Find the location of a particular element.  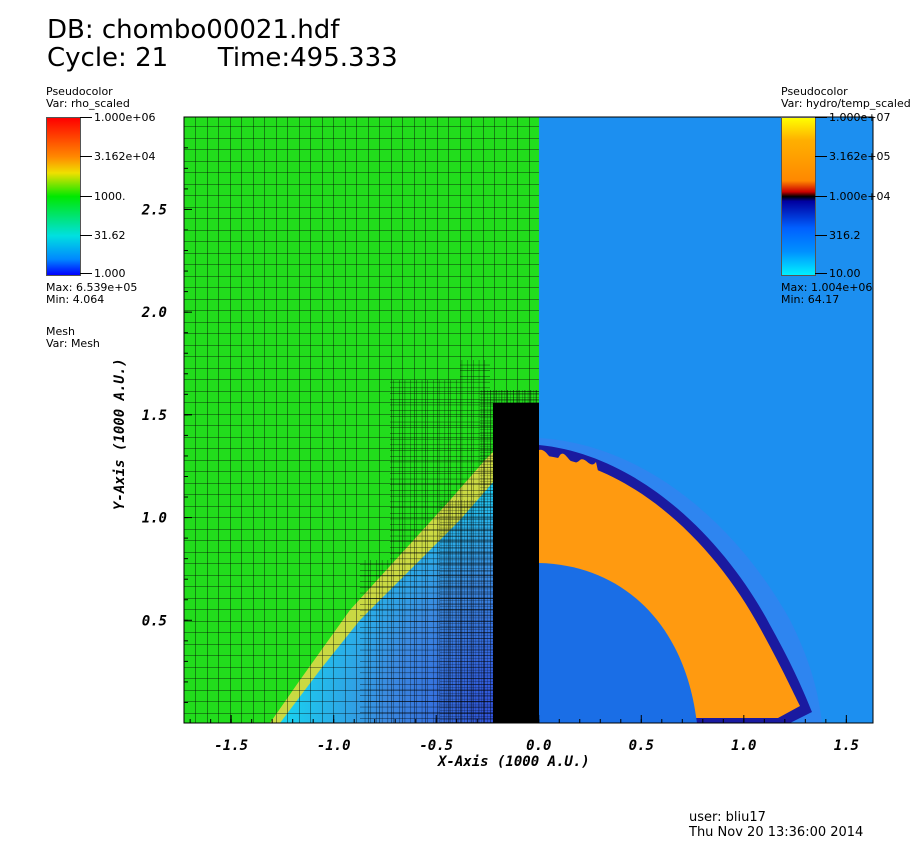

right-legend-var: Var: hydro/temp_scaled is located at coordinates (846, 104).